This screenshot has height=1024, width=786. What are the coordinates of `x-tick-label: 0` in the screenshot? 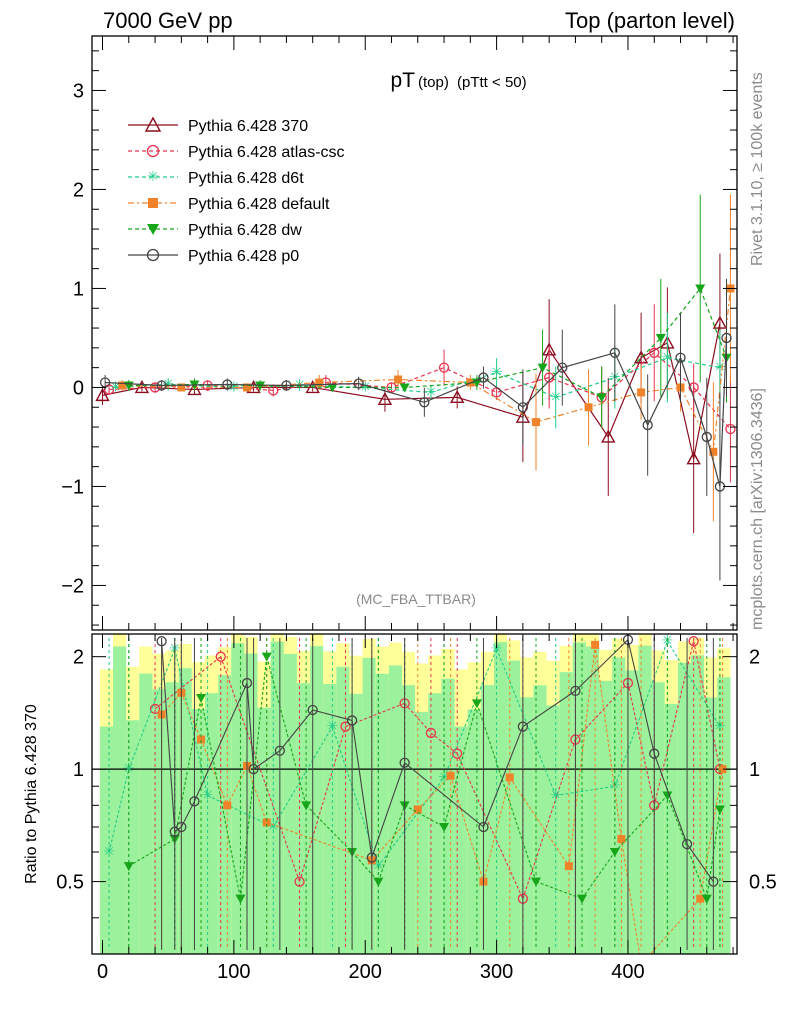 It's located at (102, 972).